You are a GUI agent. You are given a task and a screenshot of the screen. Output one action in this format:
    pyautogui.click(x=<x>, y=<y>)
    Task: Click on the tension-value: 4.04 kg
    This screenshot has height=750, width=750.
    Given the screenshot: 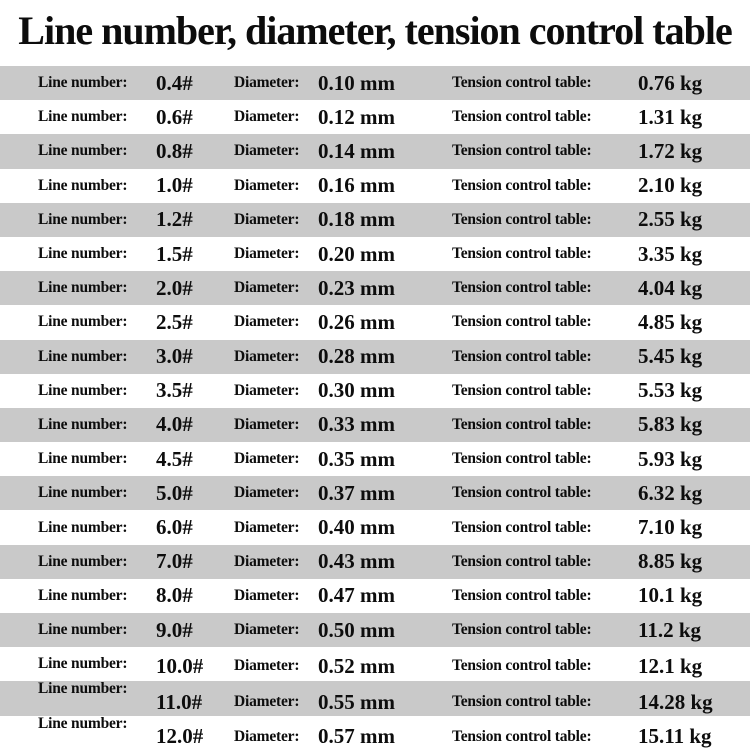 What is the action you would take?
    pyautogui.click(x=670, y=287)
    